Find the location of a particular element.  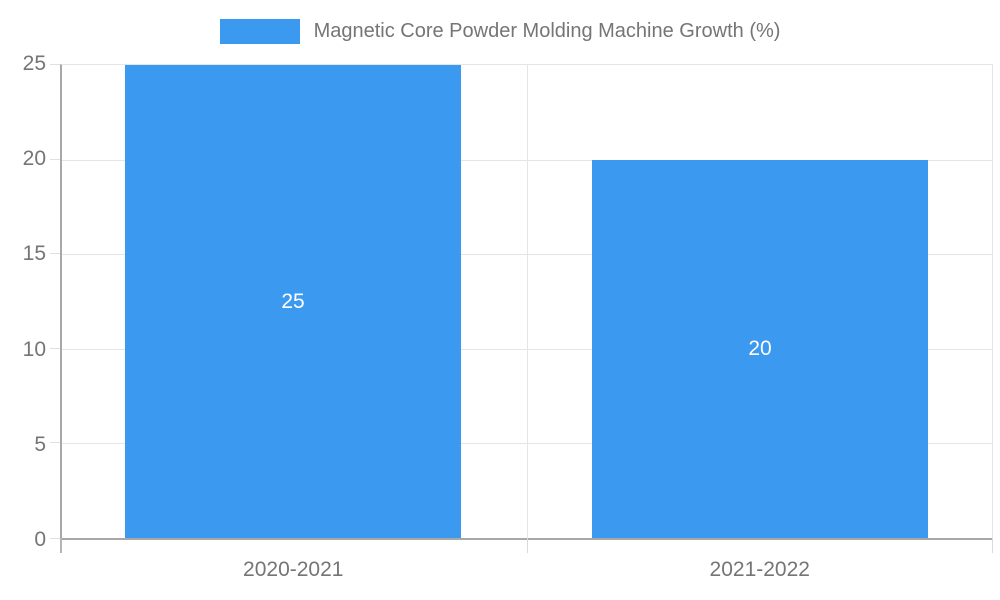

y-axis-tick-label: 5 is located at coordinates (40, 444).